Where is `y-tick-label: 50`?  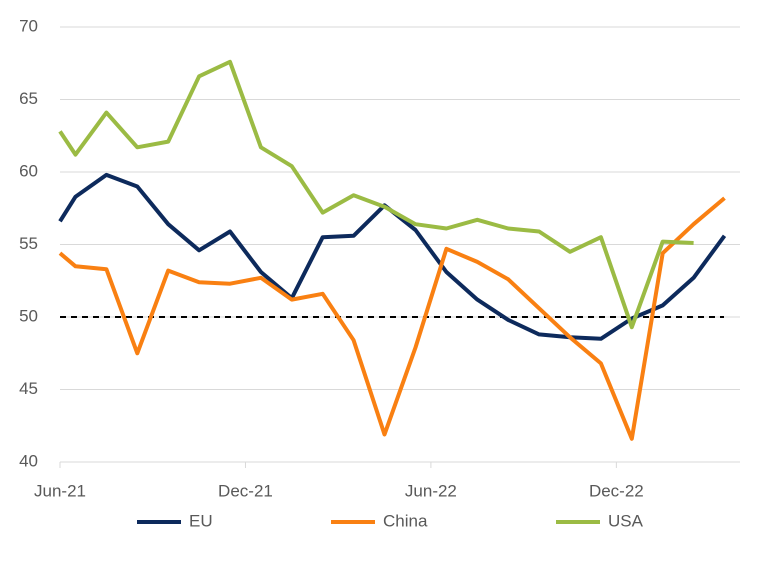 y-tick-label: 50 is located at coordinates (28, 315).